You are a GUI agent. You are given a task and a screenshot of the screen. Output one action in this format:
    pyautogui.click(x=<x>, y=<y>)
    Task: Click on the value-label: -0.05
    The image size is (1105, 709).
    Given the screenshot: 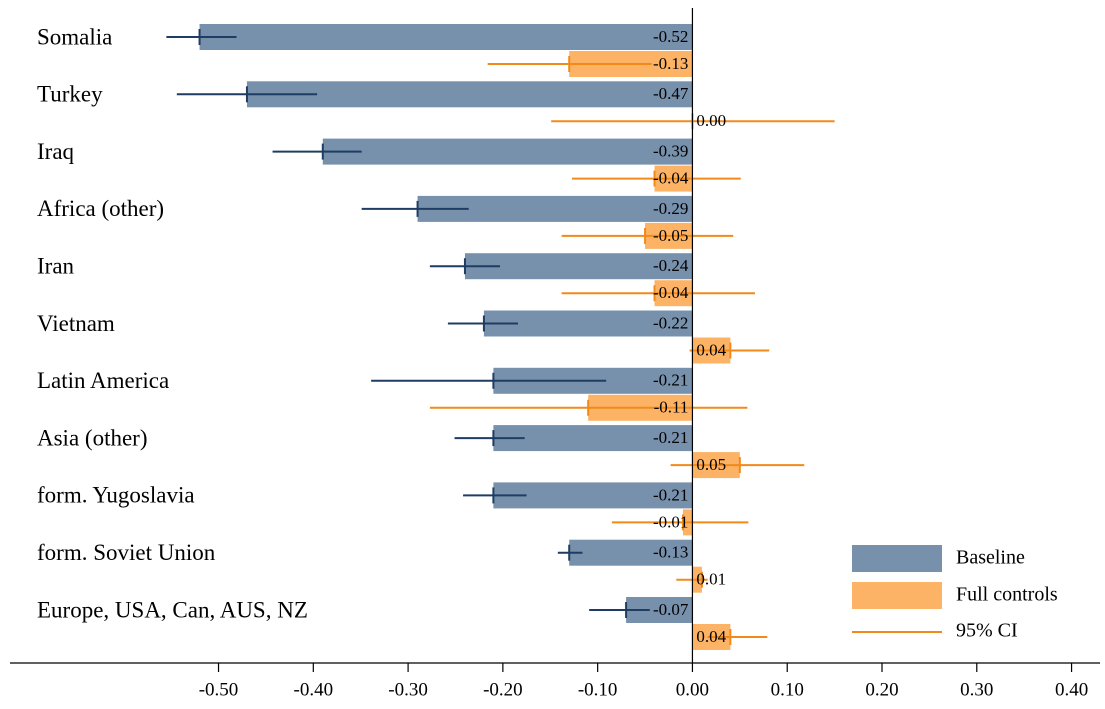 What is the action you would take?
    pyautogui.click(x=670, y=235)
    